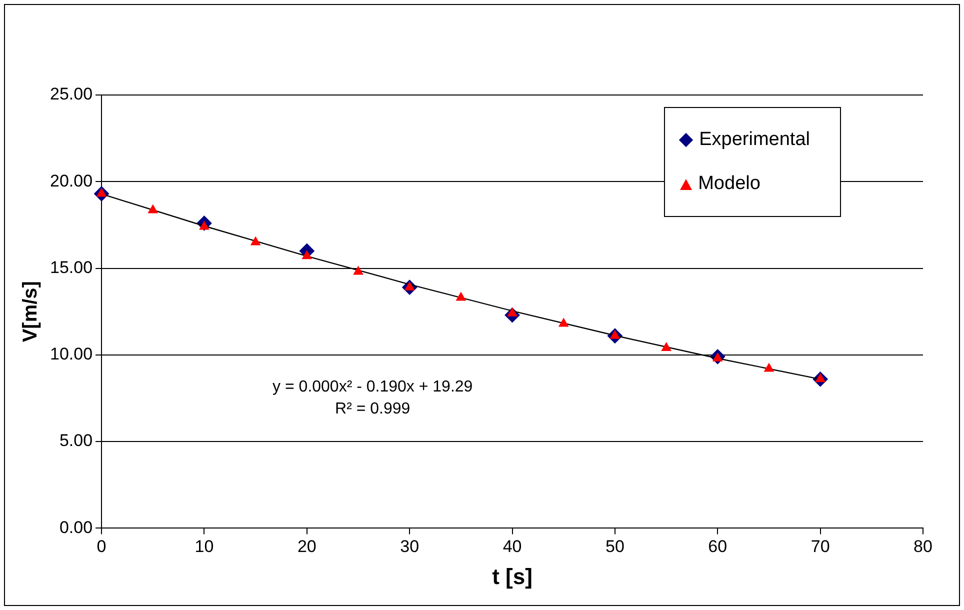  Describe the element at coordinates (923, 546) in the screenshot. I see `x-tick-label: 80` at that location.